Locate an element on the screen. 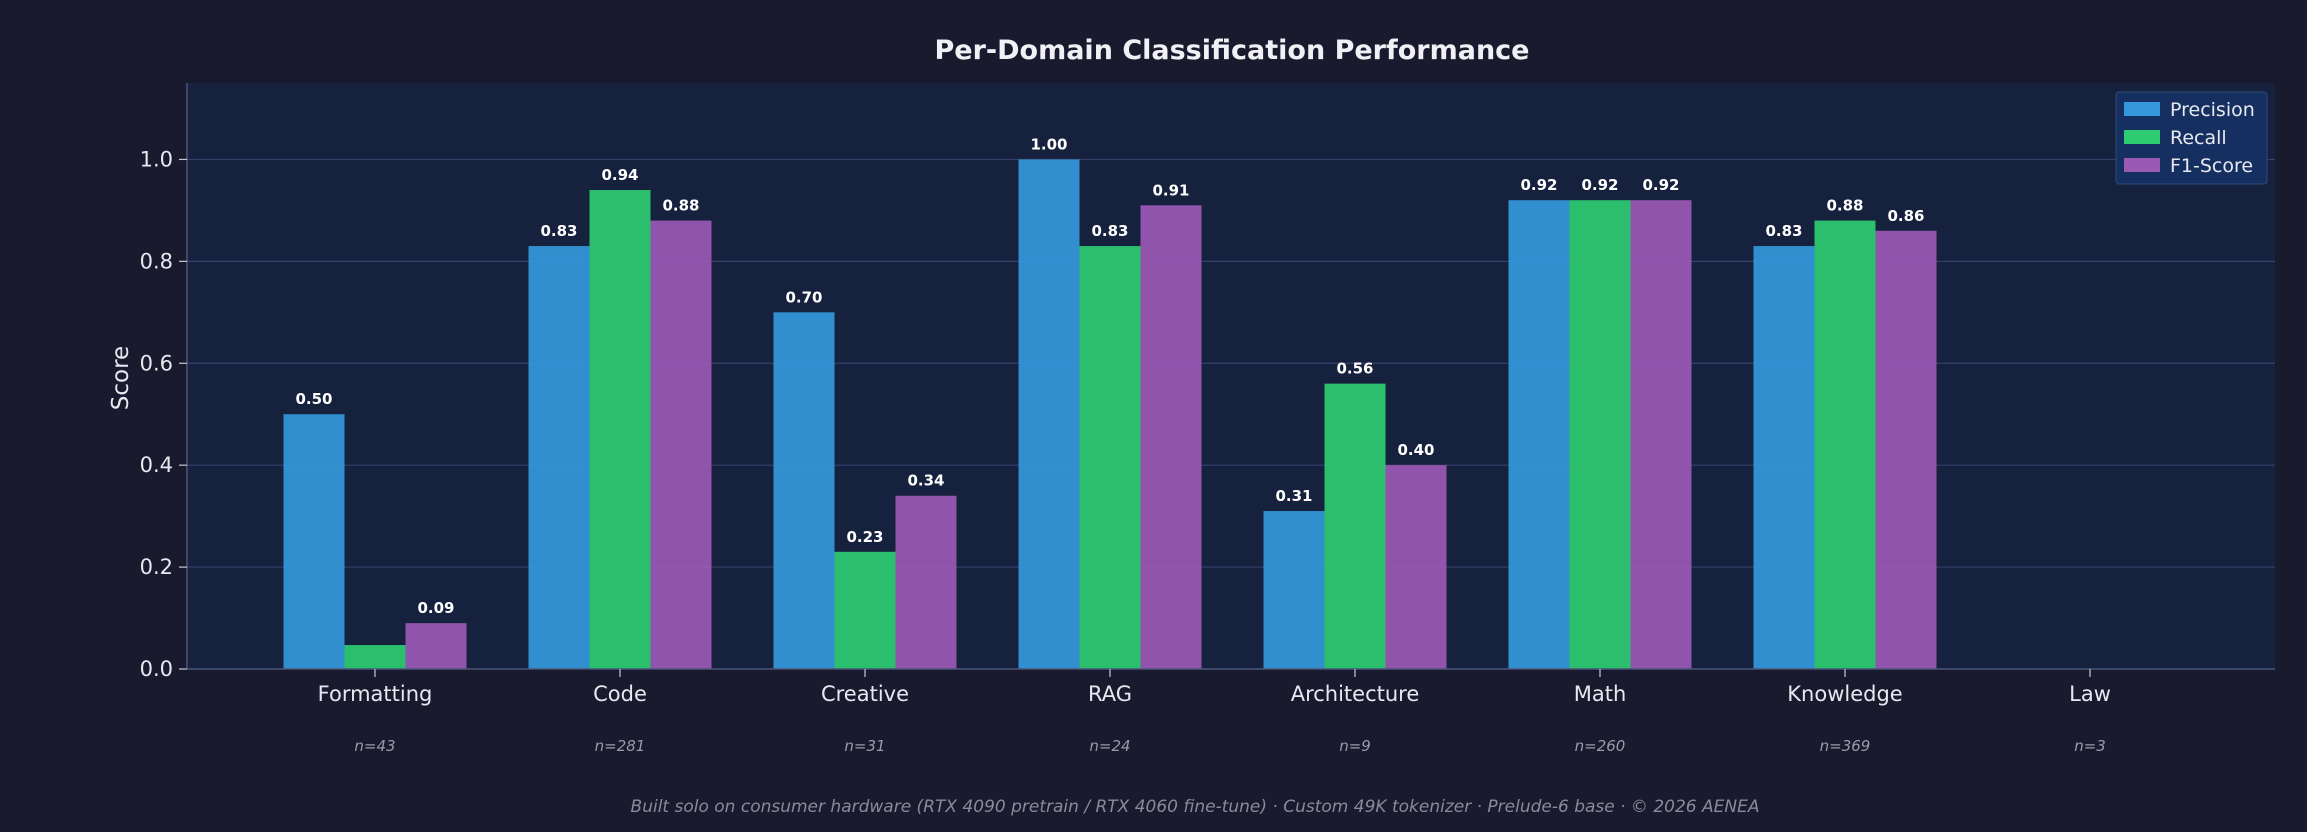  bar-f1-score-code is located at coordinates (681, 444).